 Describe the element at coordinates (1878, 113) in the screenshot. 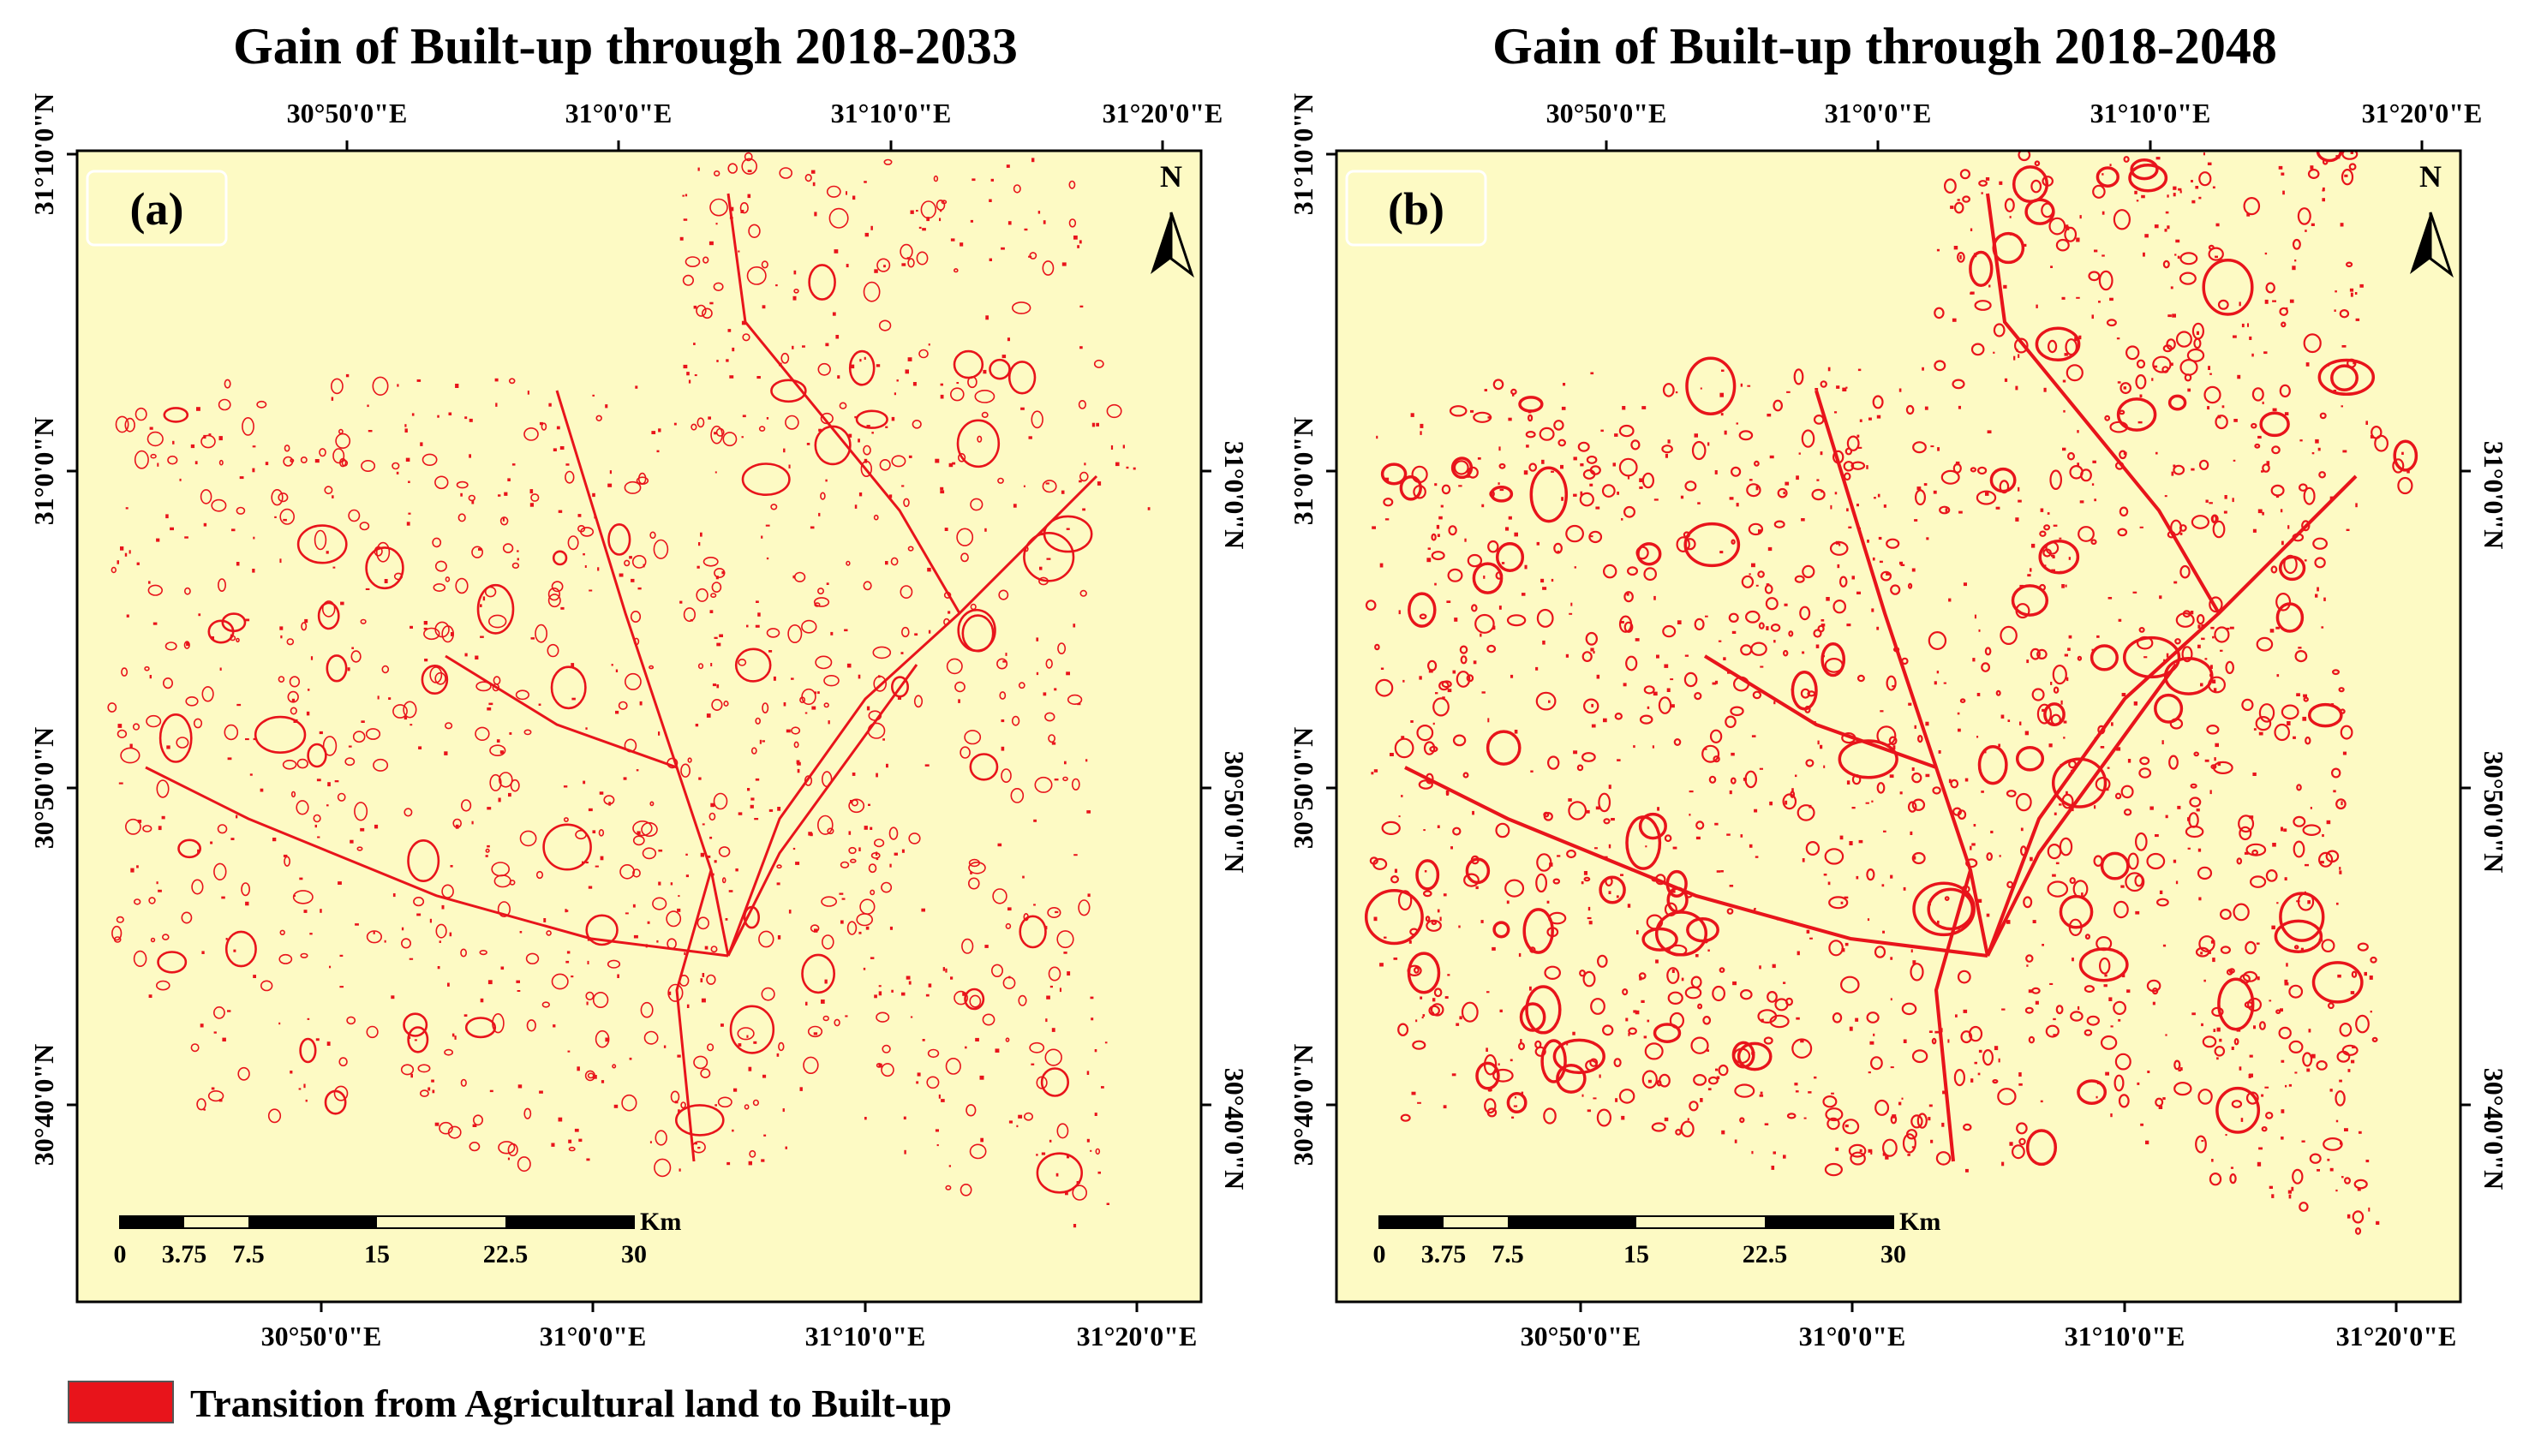

I see `panel-b-top-lon-label-2: 31°0'0"E` at that location.